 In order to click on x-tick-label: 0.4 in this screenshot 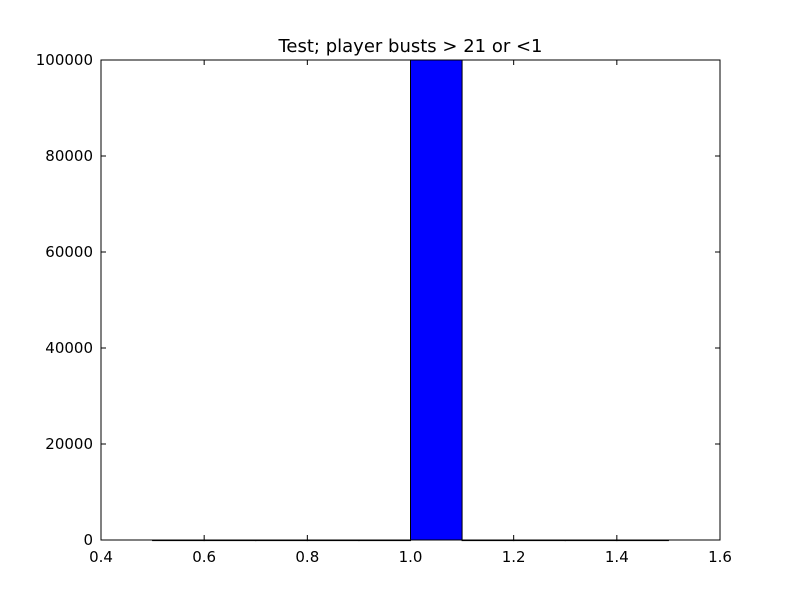, I will do `click(101, 557)`.